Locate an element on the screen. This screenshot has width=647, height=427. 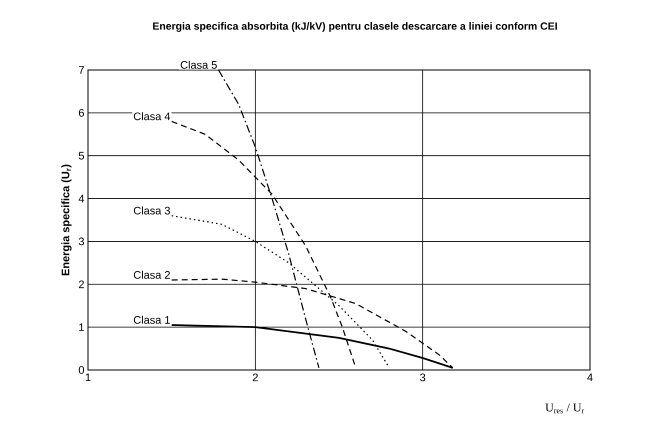
x-tick-label: 2 is located at coordinates (255, 378).